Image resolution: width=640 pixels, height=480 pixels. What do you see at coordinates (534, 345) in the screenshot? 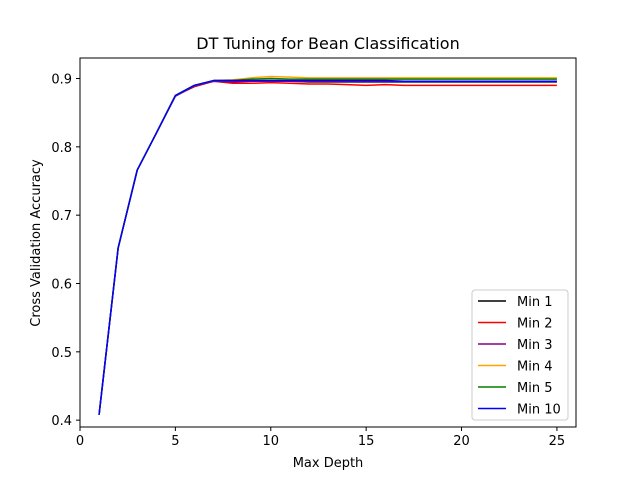
I see `legend-label: Min 3` at bounding box center [534, 345].